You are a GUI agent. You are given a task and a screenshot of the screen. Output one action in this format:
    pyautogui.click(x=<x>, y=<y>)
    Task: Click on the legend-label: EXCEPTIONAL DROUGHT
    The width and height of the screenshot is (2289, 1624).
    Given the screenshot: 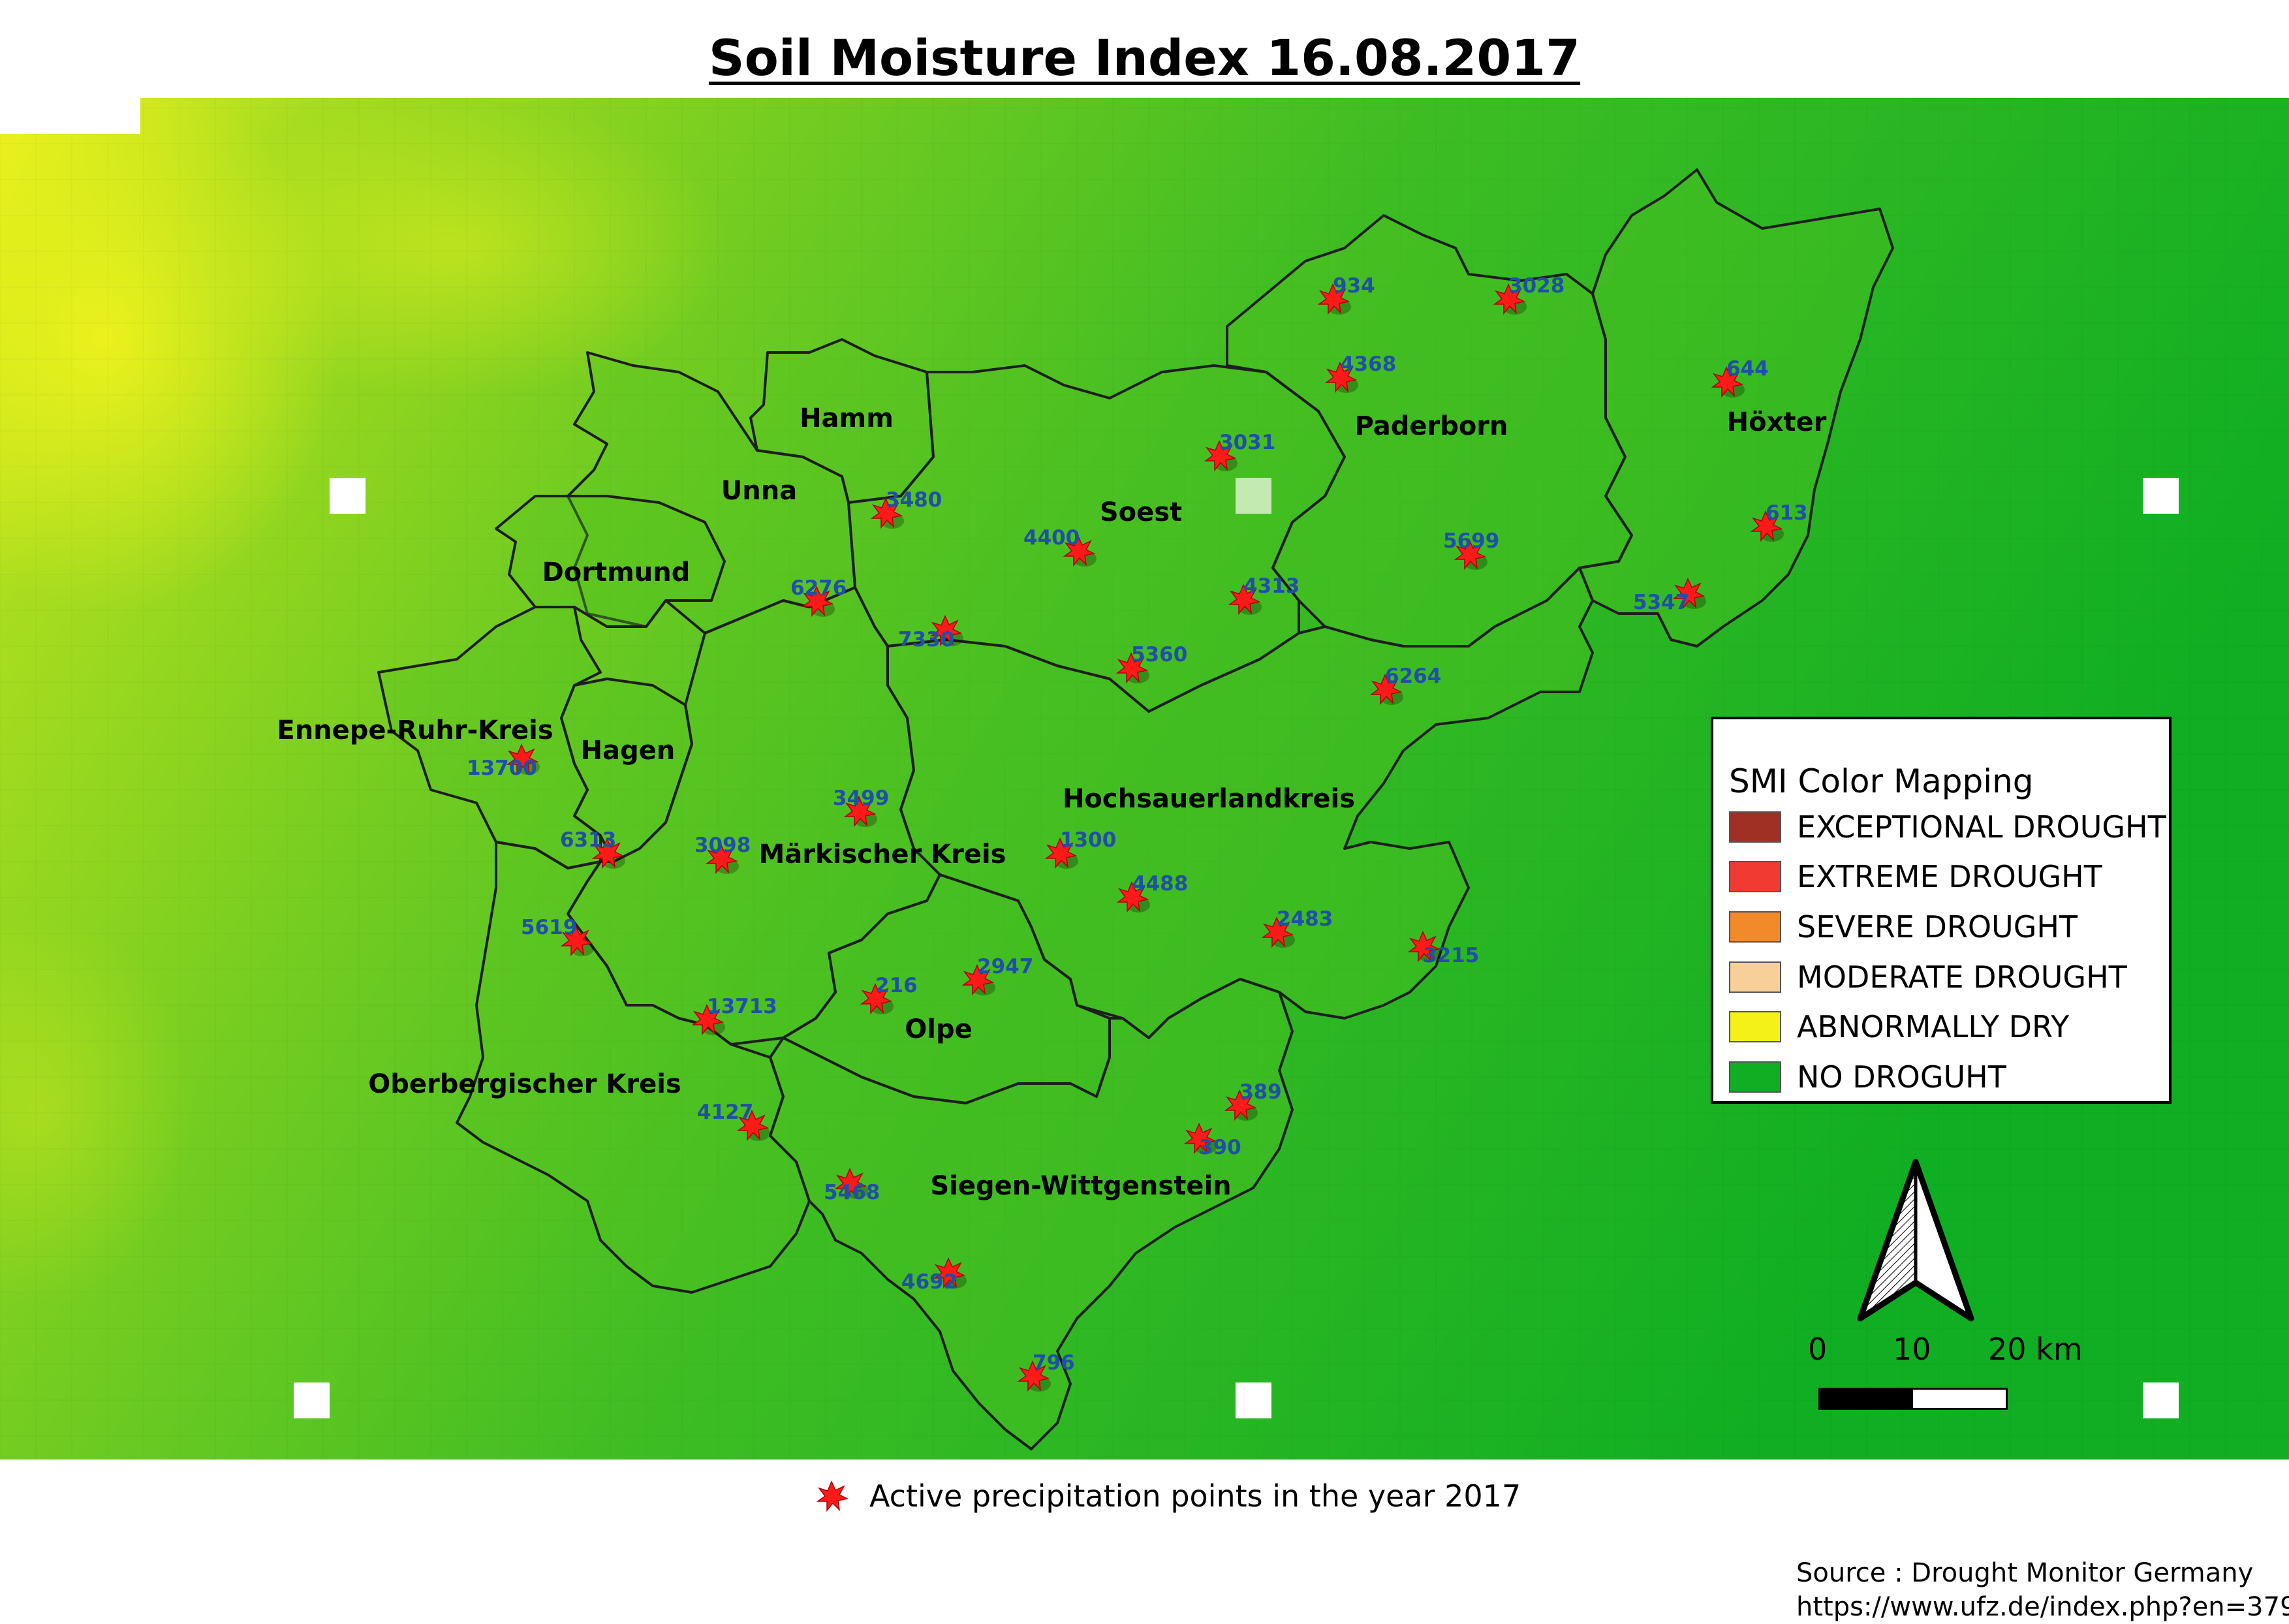 What is the action you would take?
    pyautogui.click(x=1981, y=827)
    